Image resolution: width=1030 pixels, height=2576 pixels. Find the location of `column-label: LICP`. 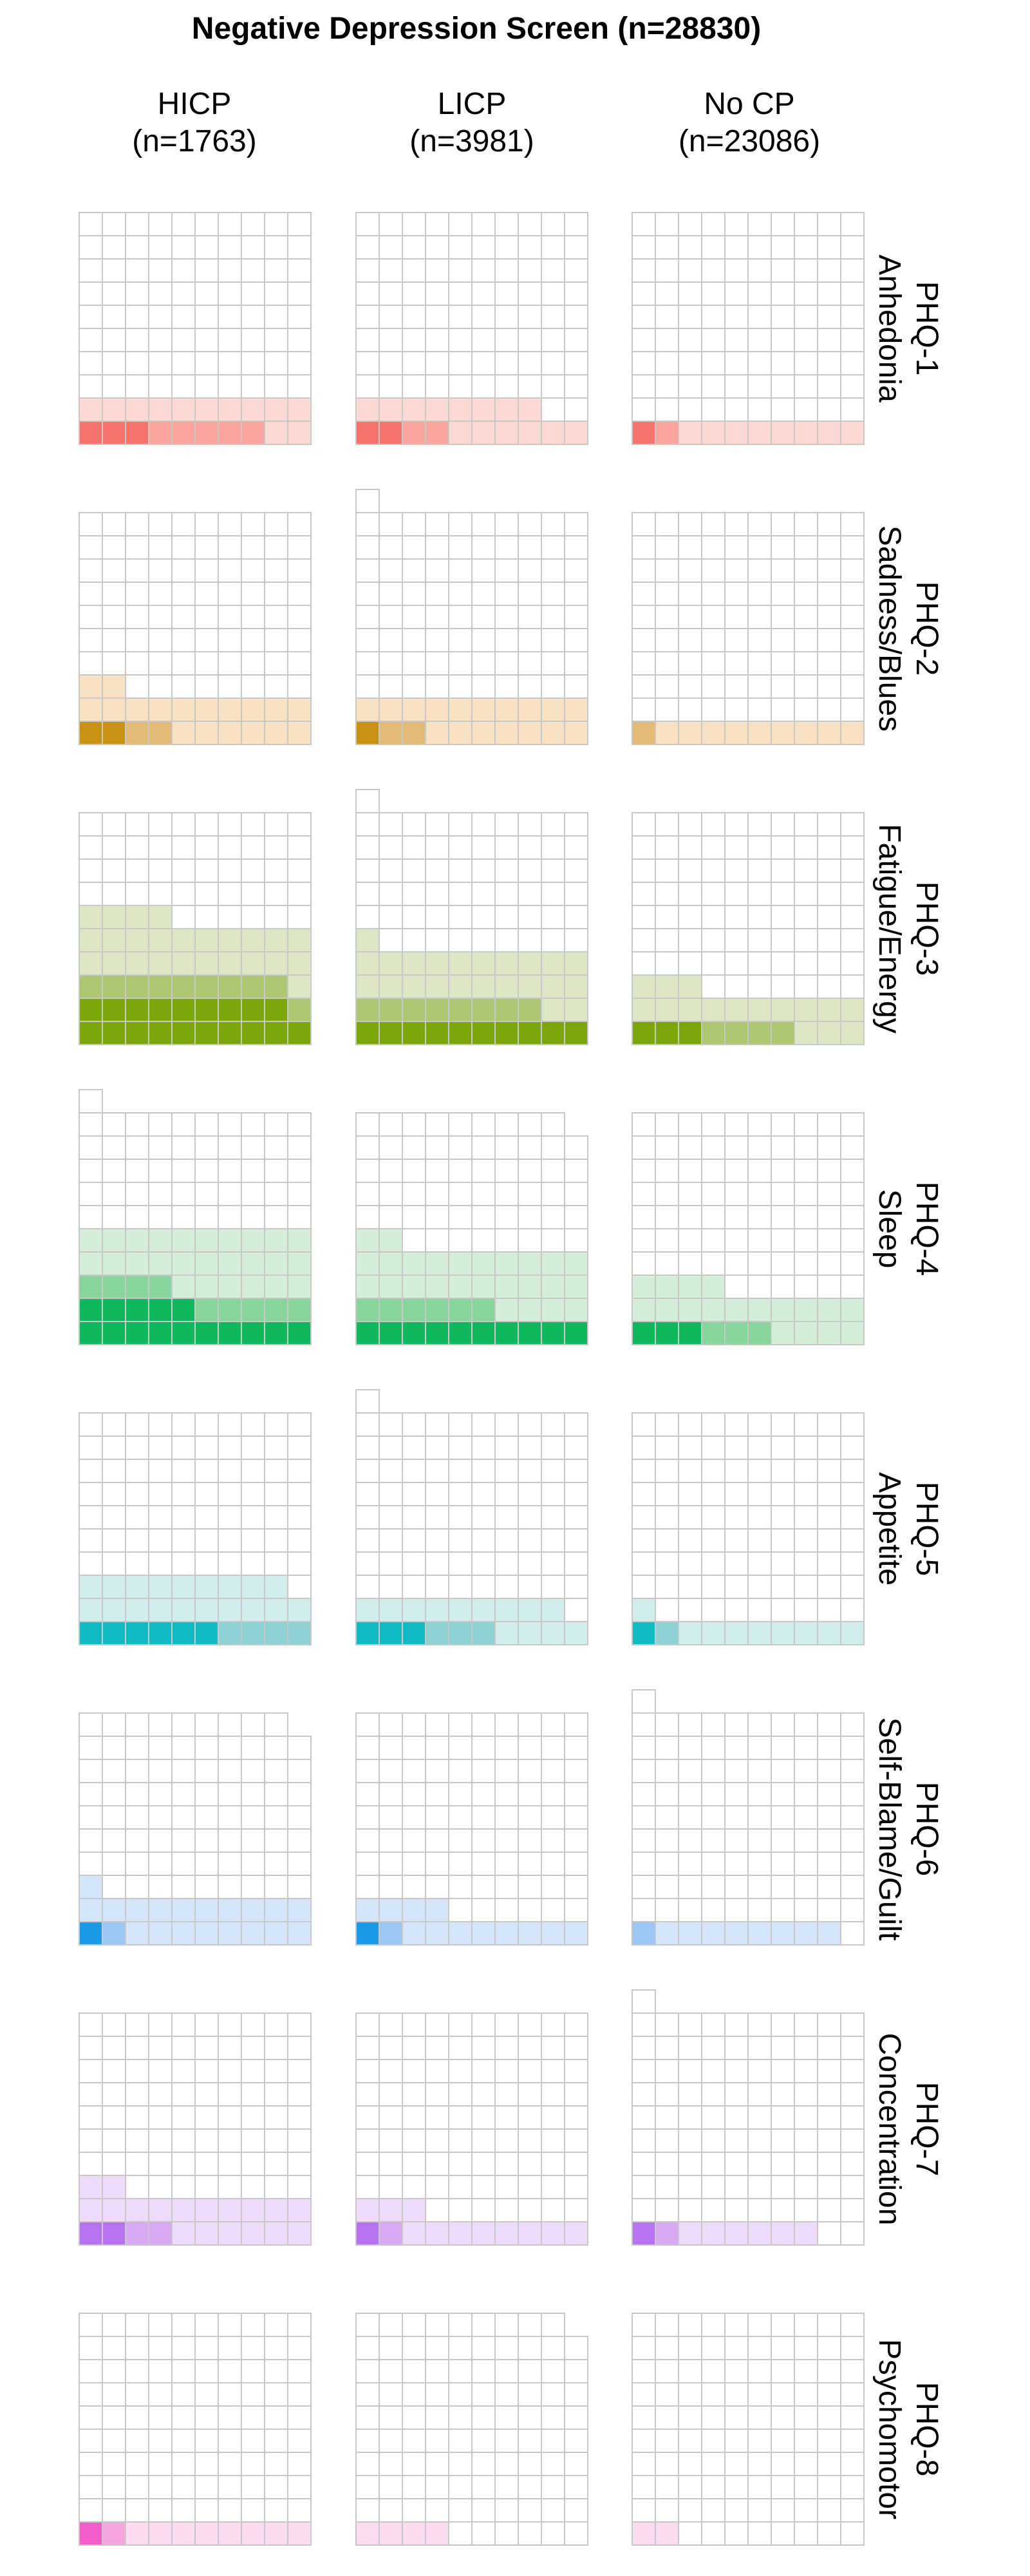

column-label: LICP is located at coordinates (473, 104).